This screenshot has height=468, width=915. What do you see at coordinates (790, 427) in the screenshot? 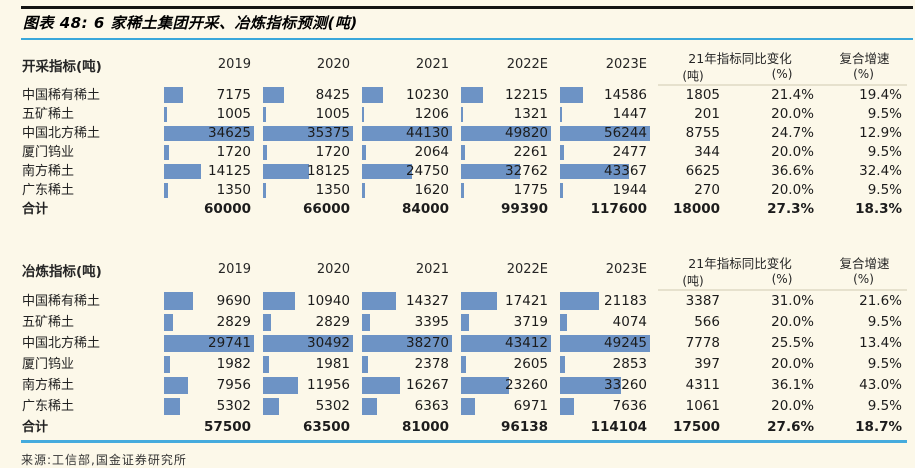
I see `yoy-pct-cell: 27.6%` at bounding box center [790, 427].